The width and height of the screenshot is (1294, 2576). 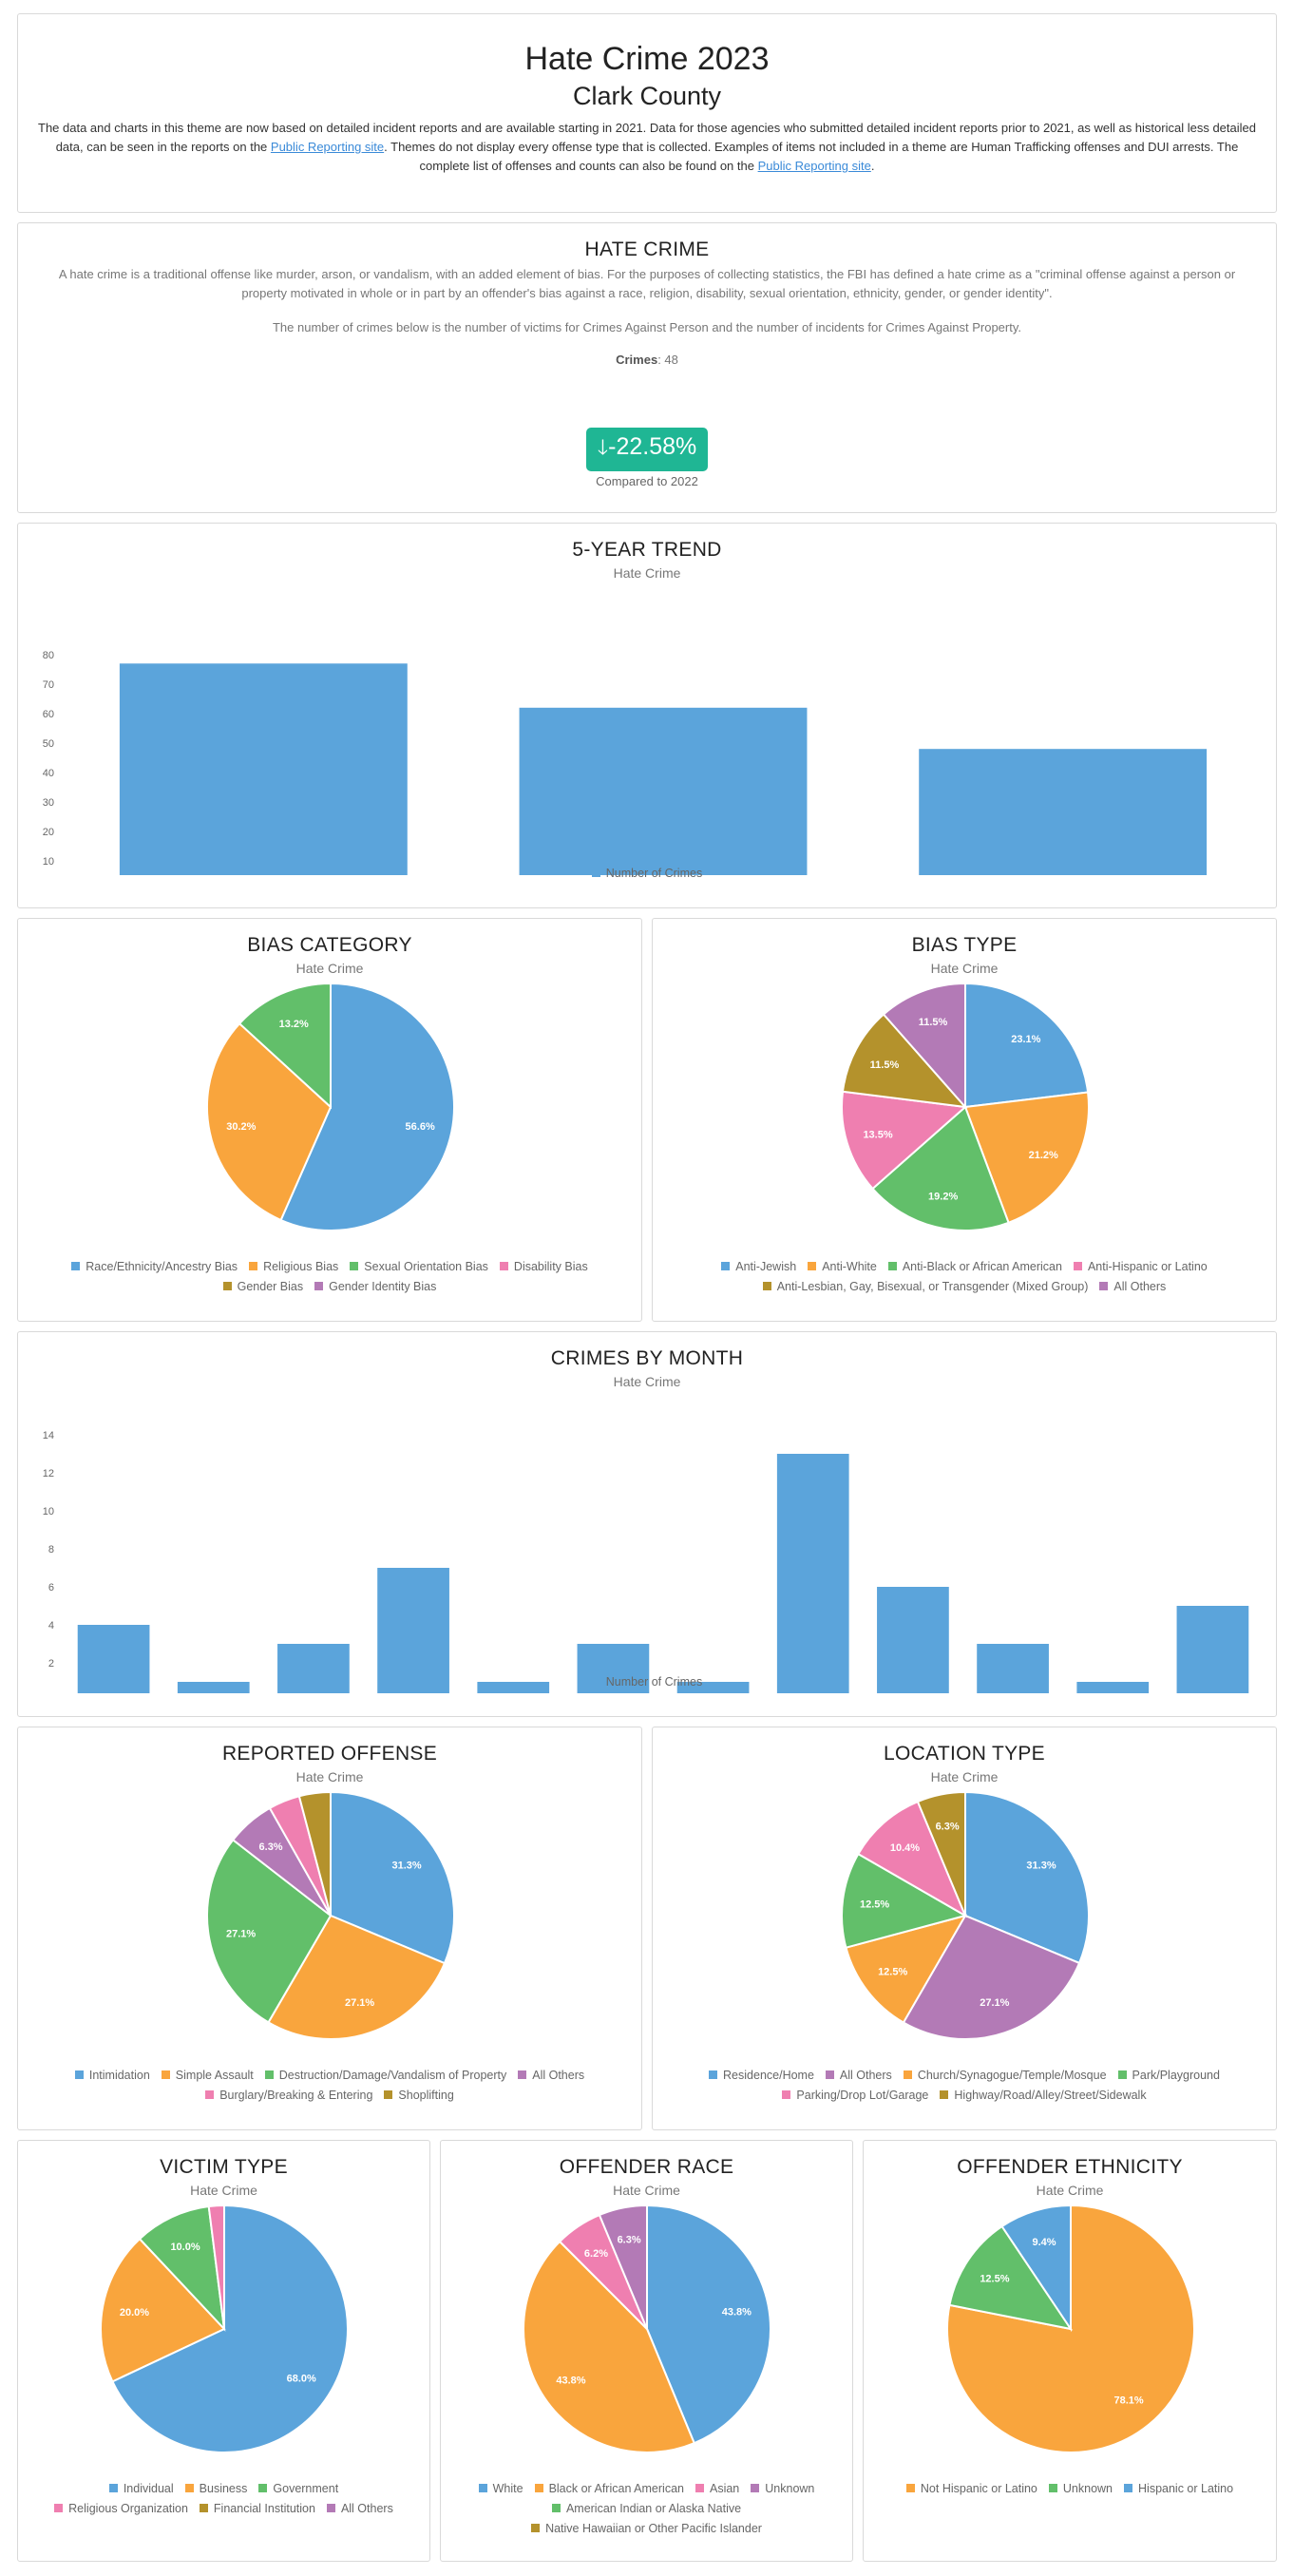 What do you see at coordinates (1140, 1267) in the screenshot?
I see `legend-item: Anti-Hispanic or Latino` at bounding box center [1140, 1267].